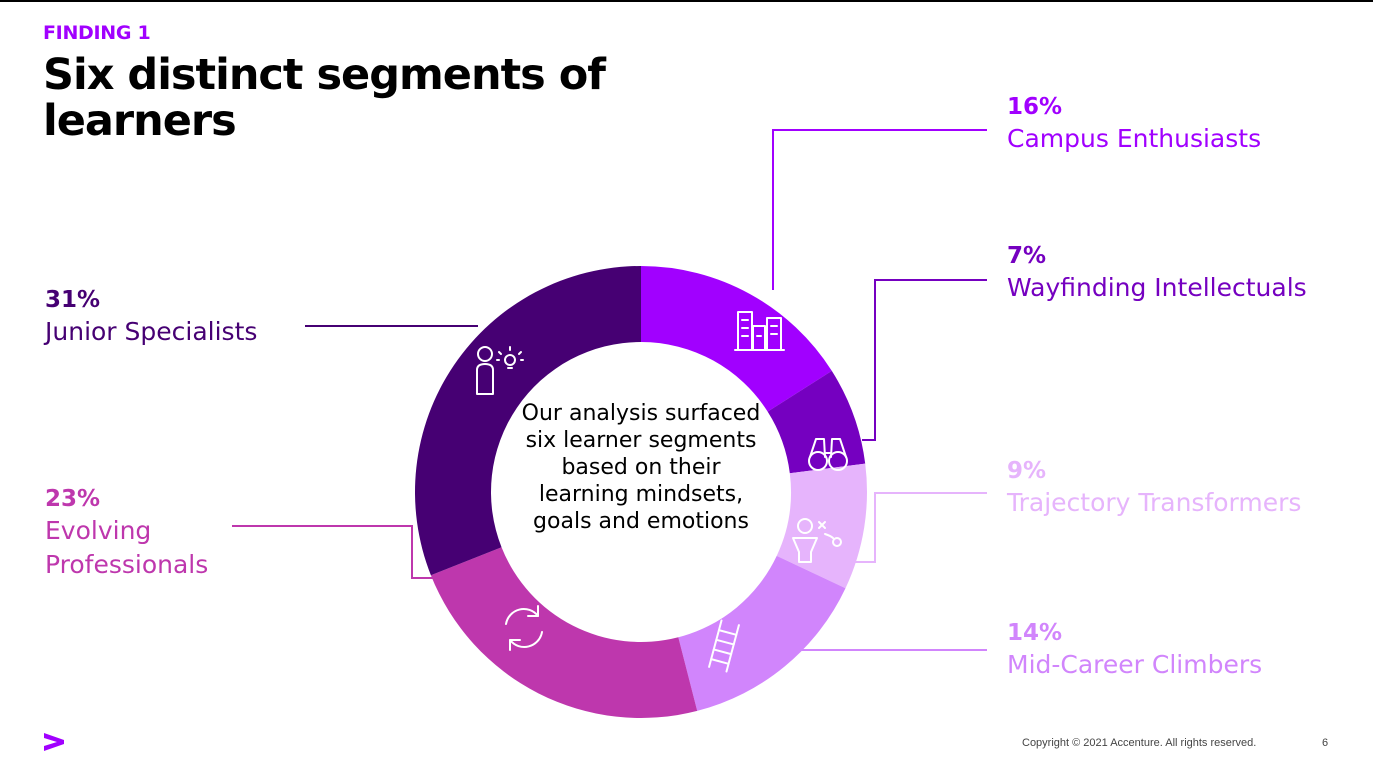 The height and width of the screenshot is (772, 1373). I want to click on value-label: 9%, so click(1154, 471).